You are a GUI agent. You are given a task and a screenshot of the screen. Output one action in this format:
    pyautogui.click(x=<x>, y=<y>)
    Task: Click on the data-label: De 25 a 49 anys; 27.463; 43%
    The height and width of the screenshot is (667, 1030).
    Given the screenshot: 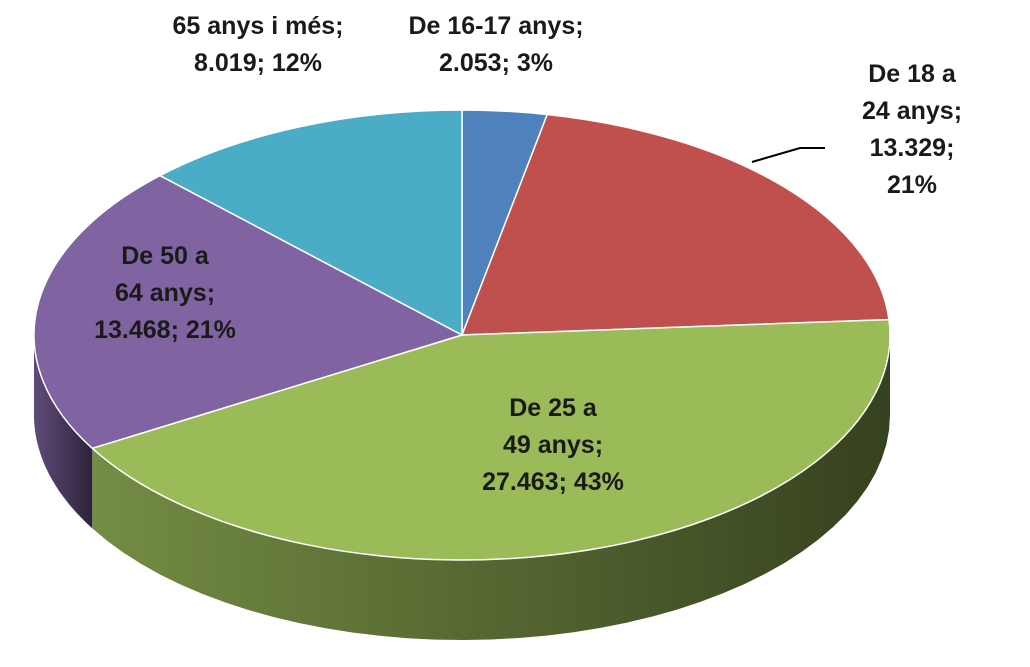 What is the action you would take?
    pyautogui.click(x=553, y=445)
    